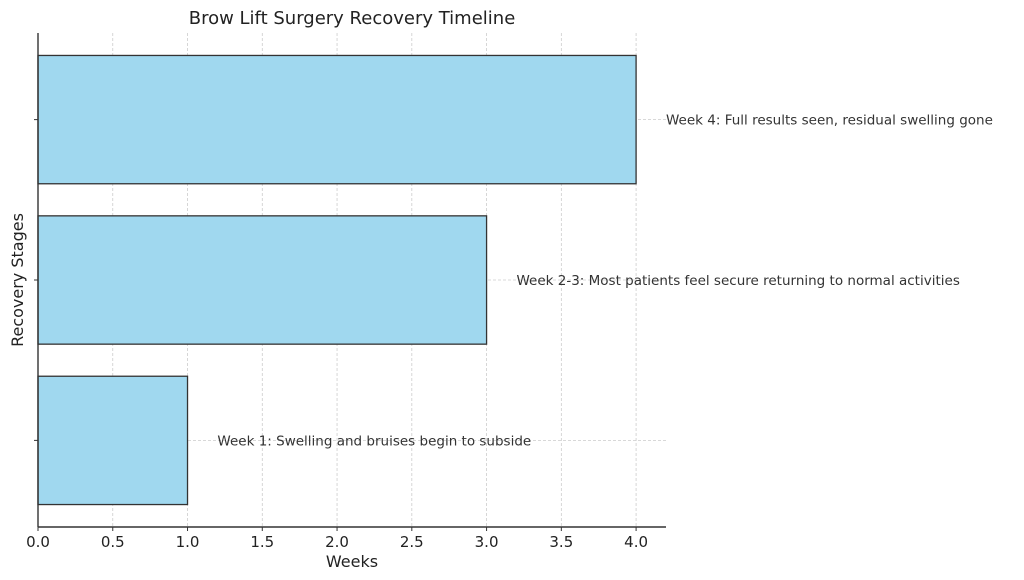 The image size is (1024, 580). What do you see at coordinates (113, 542) in the screenshot?
I see `x-tick-label: 0.5` at bounding box center [113, 542].